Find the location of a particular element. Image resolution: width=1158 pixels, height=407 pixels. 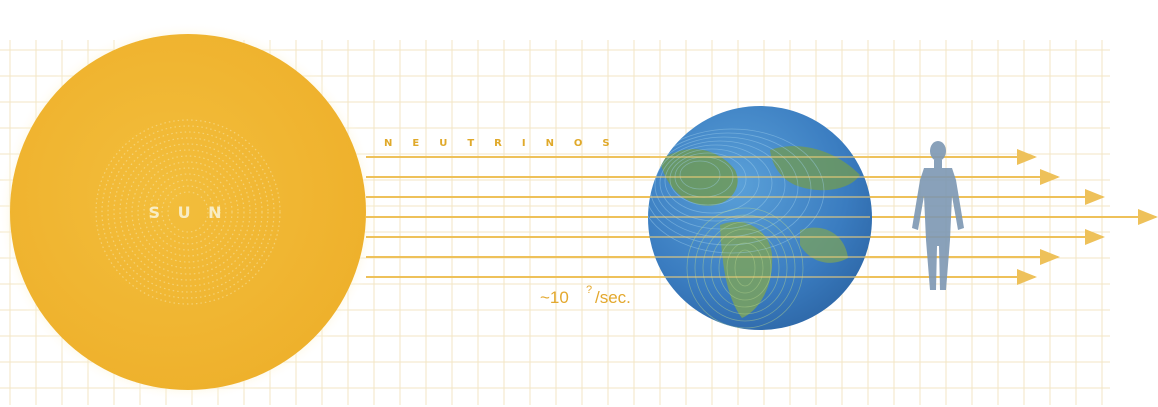

rate-exponent: ? is located at coordinates (589, 290).